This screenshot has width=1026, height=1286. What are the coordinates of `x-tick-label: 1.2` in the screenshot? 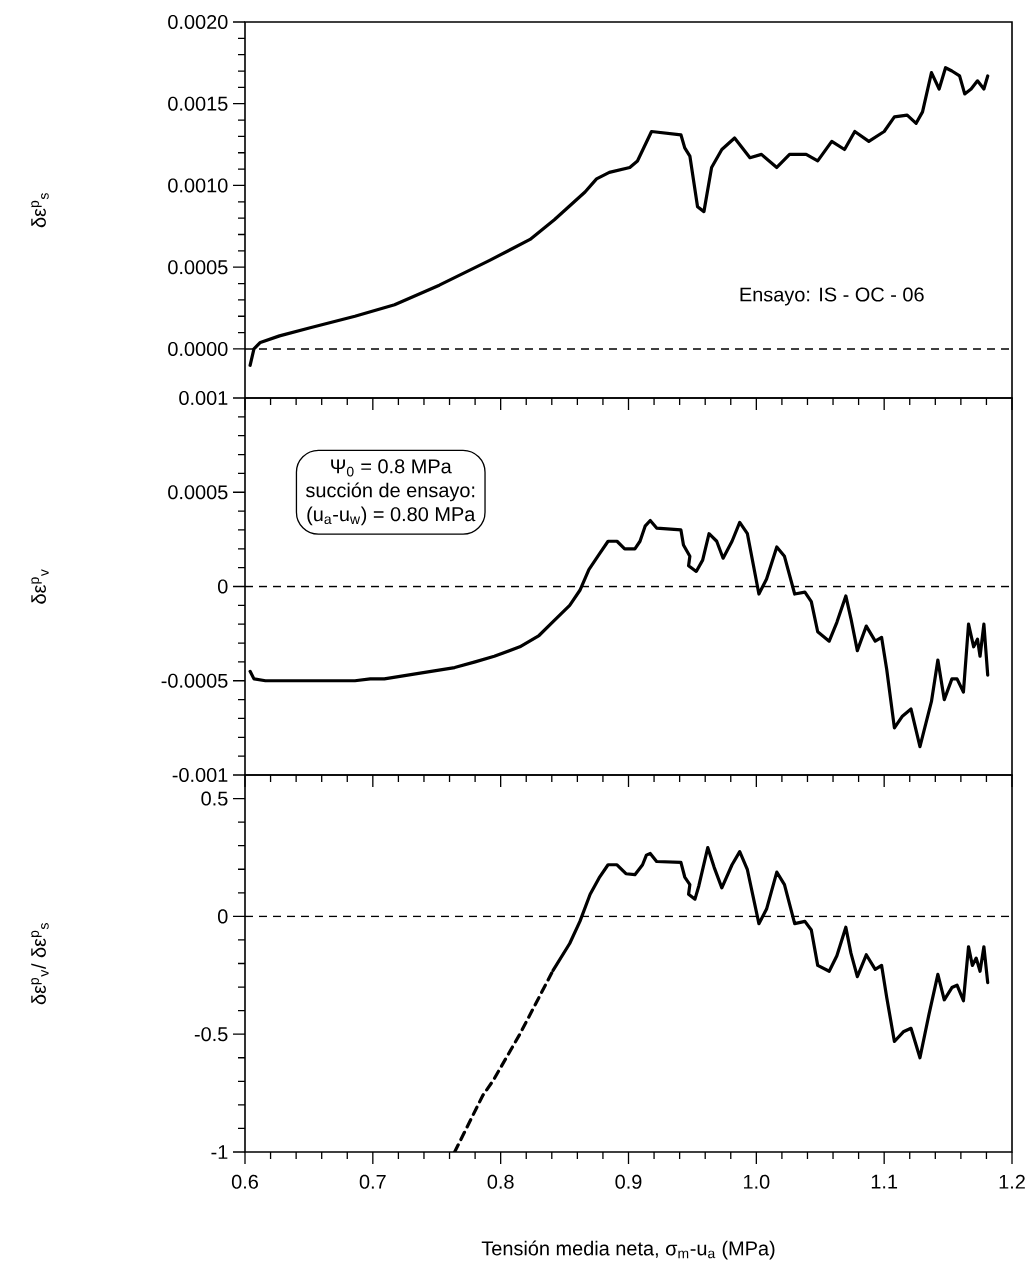 It's located at (1012, 1181).